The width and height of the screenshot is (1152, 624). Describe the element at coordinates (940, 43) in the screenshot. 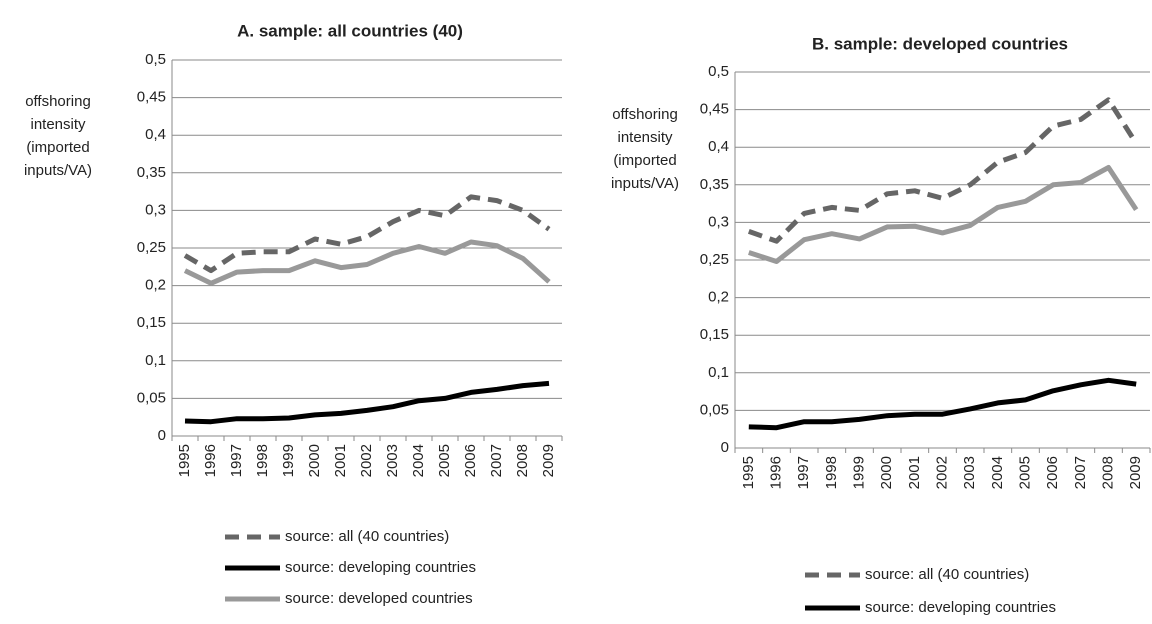

I see `chart-title: B. sample: developed countries` at that location.